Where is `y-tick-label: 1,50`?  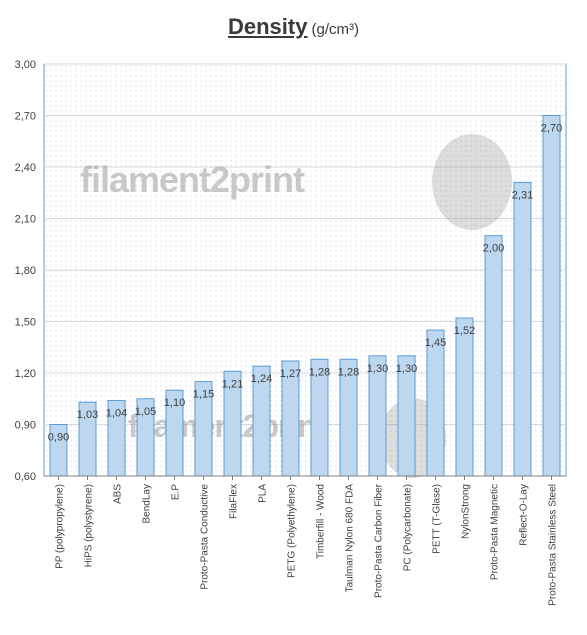
y-tick-label: 1,50 is located at coordinates (25, 323).